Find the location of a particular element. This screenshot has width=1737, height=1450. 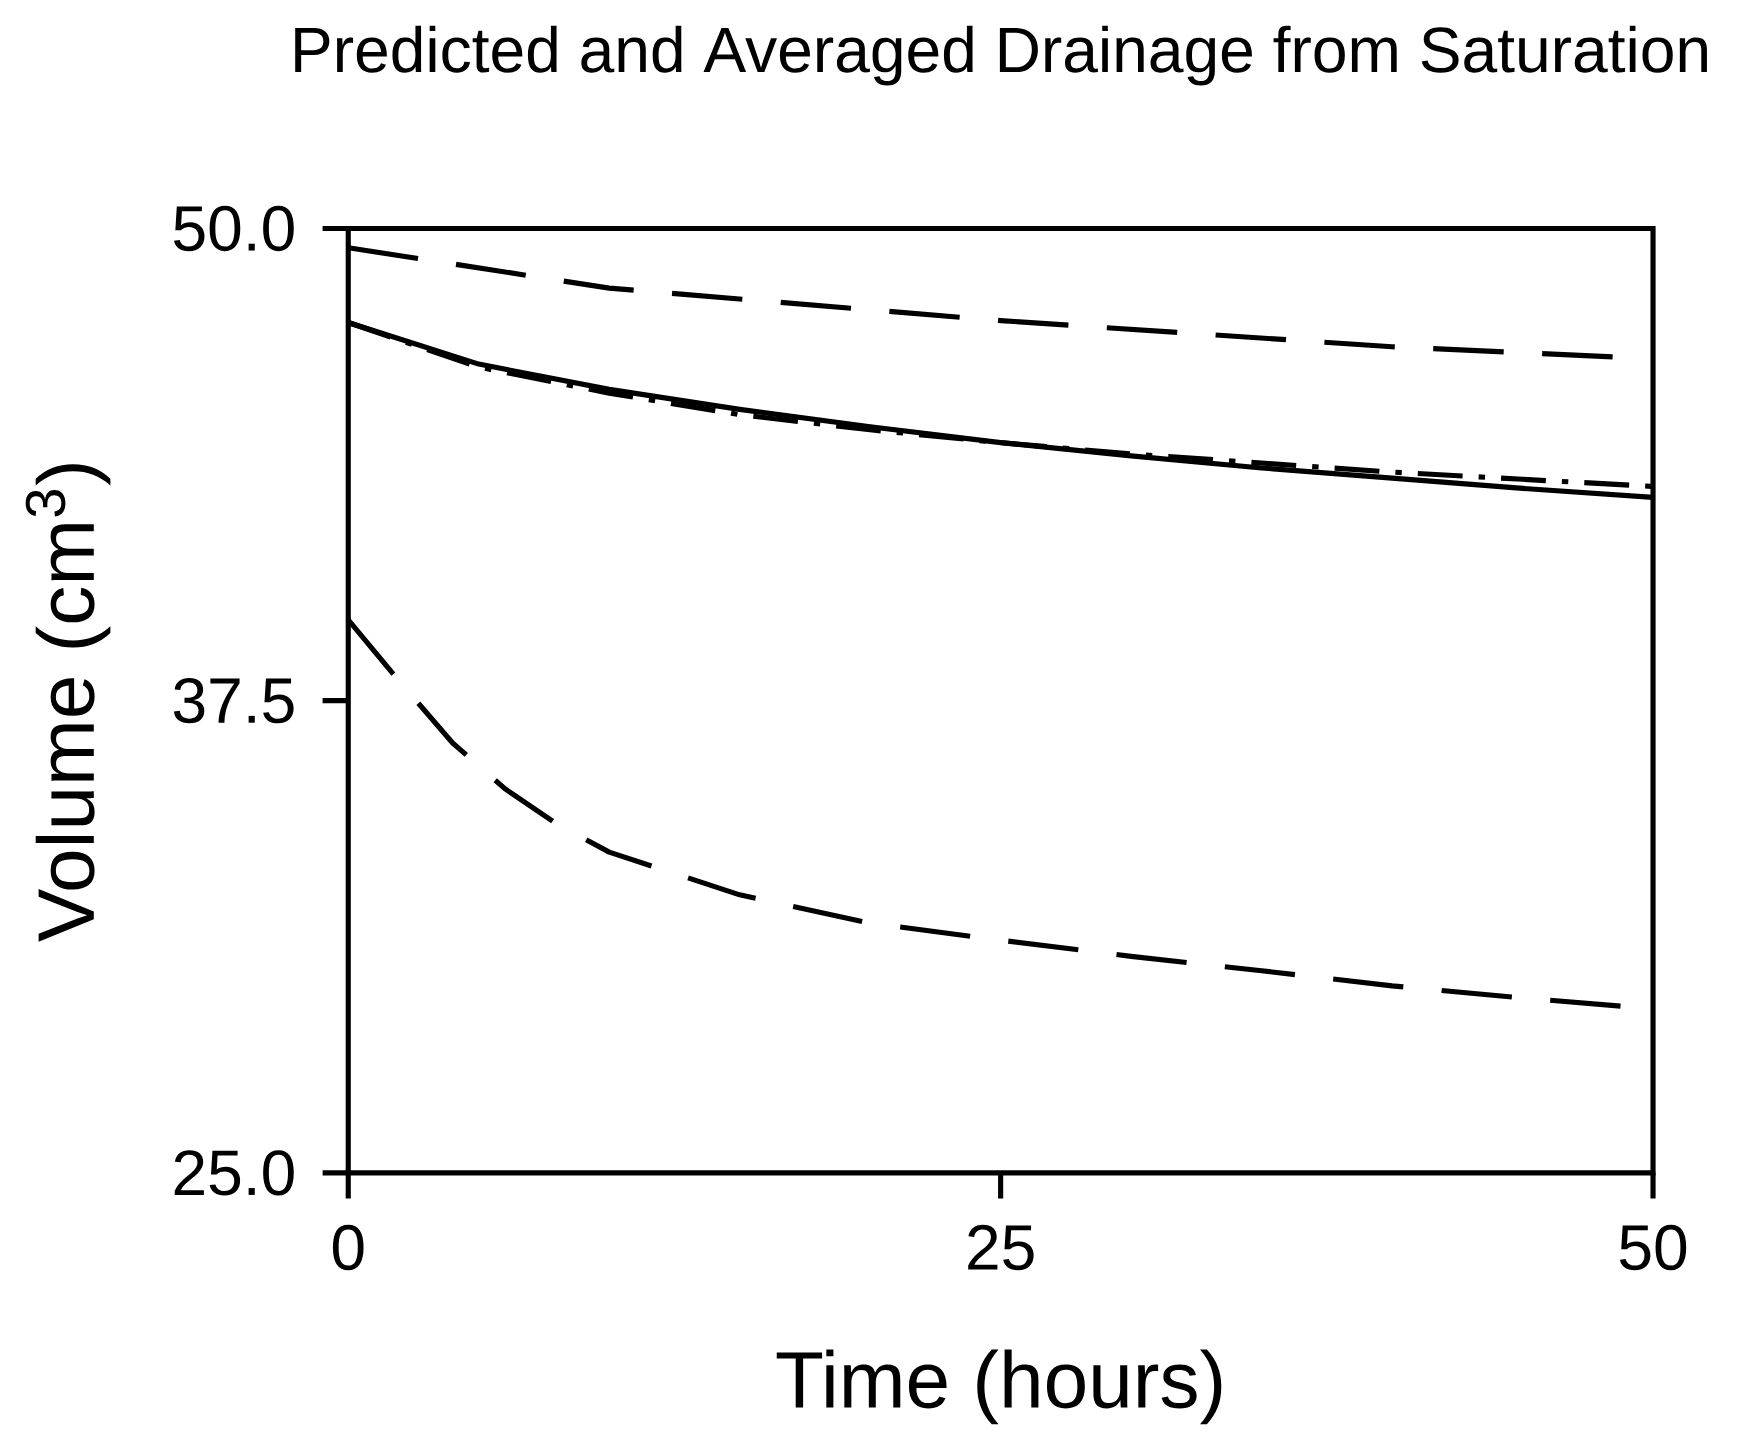

y-axis-title: Volume (cm$^{3}$) is located at coordinates (68, 703).